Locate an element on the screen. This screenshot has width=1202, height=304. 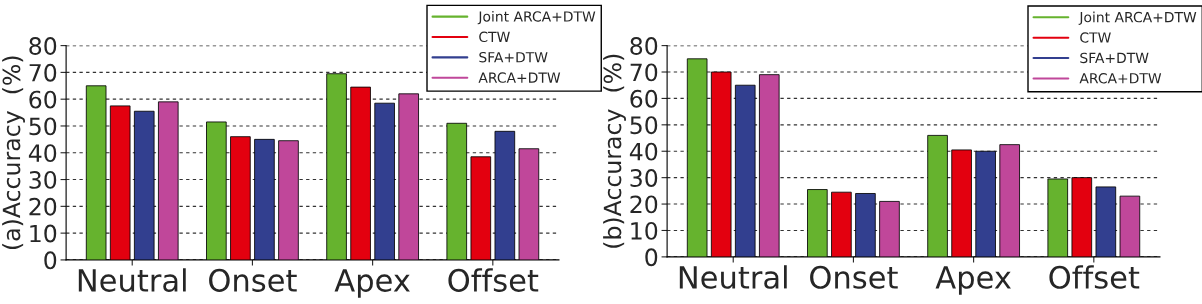
y-axis-title: (a)Accuracy (%) is located at coordinates (13, 153).